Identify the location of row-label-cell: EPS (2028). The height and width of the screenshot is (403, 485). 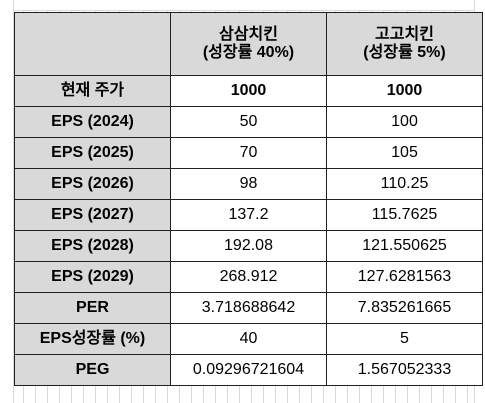
(92, 246).